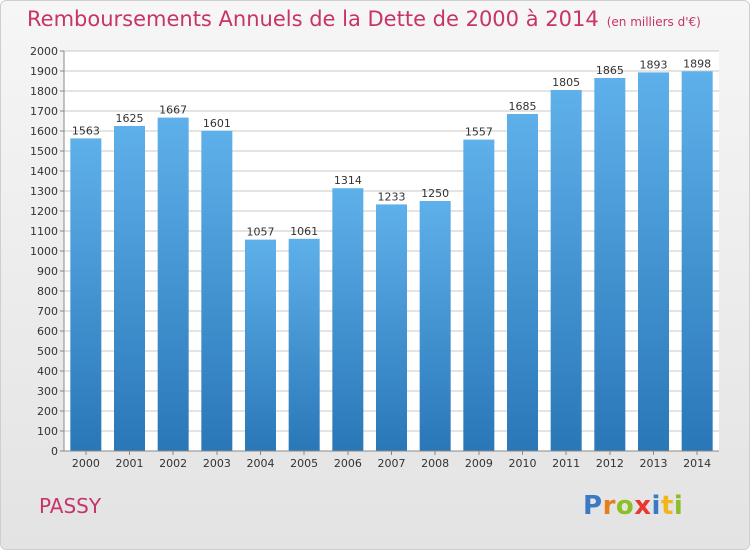 Image resolution: width=750 pixels, height=550 pixels. I want to click on y-tick-label: 100, so click(47, 431).